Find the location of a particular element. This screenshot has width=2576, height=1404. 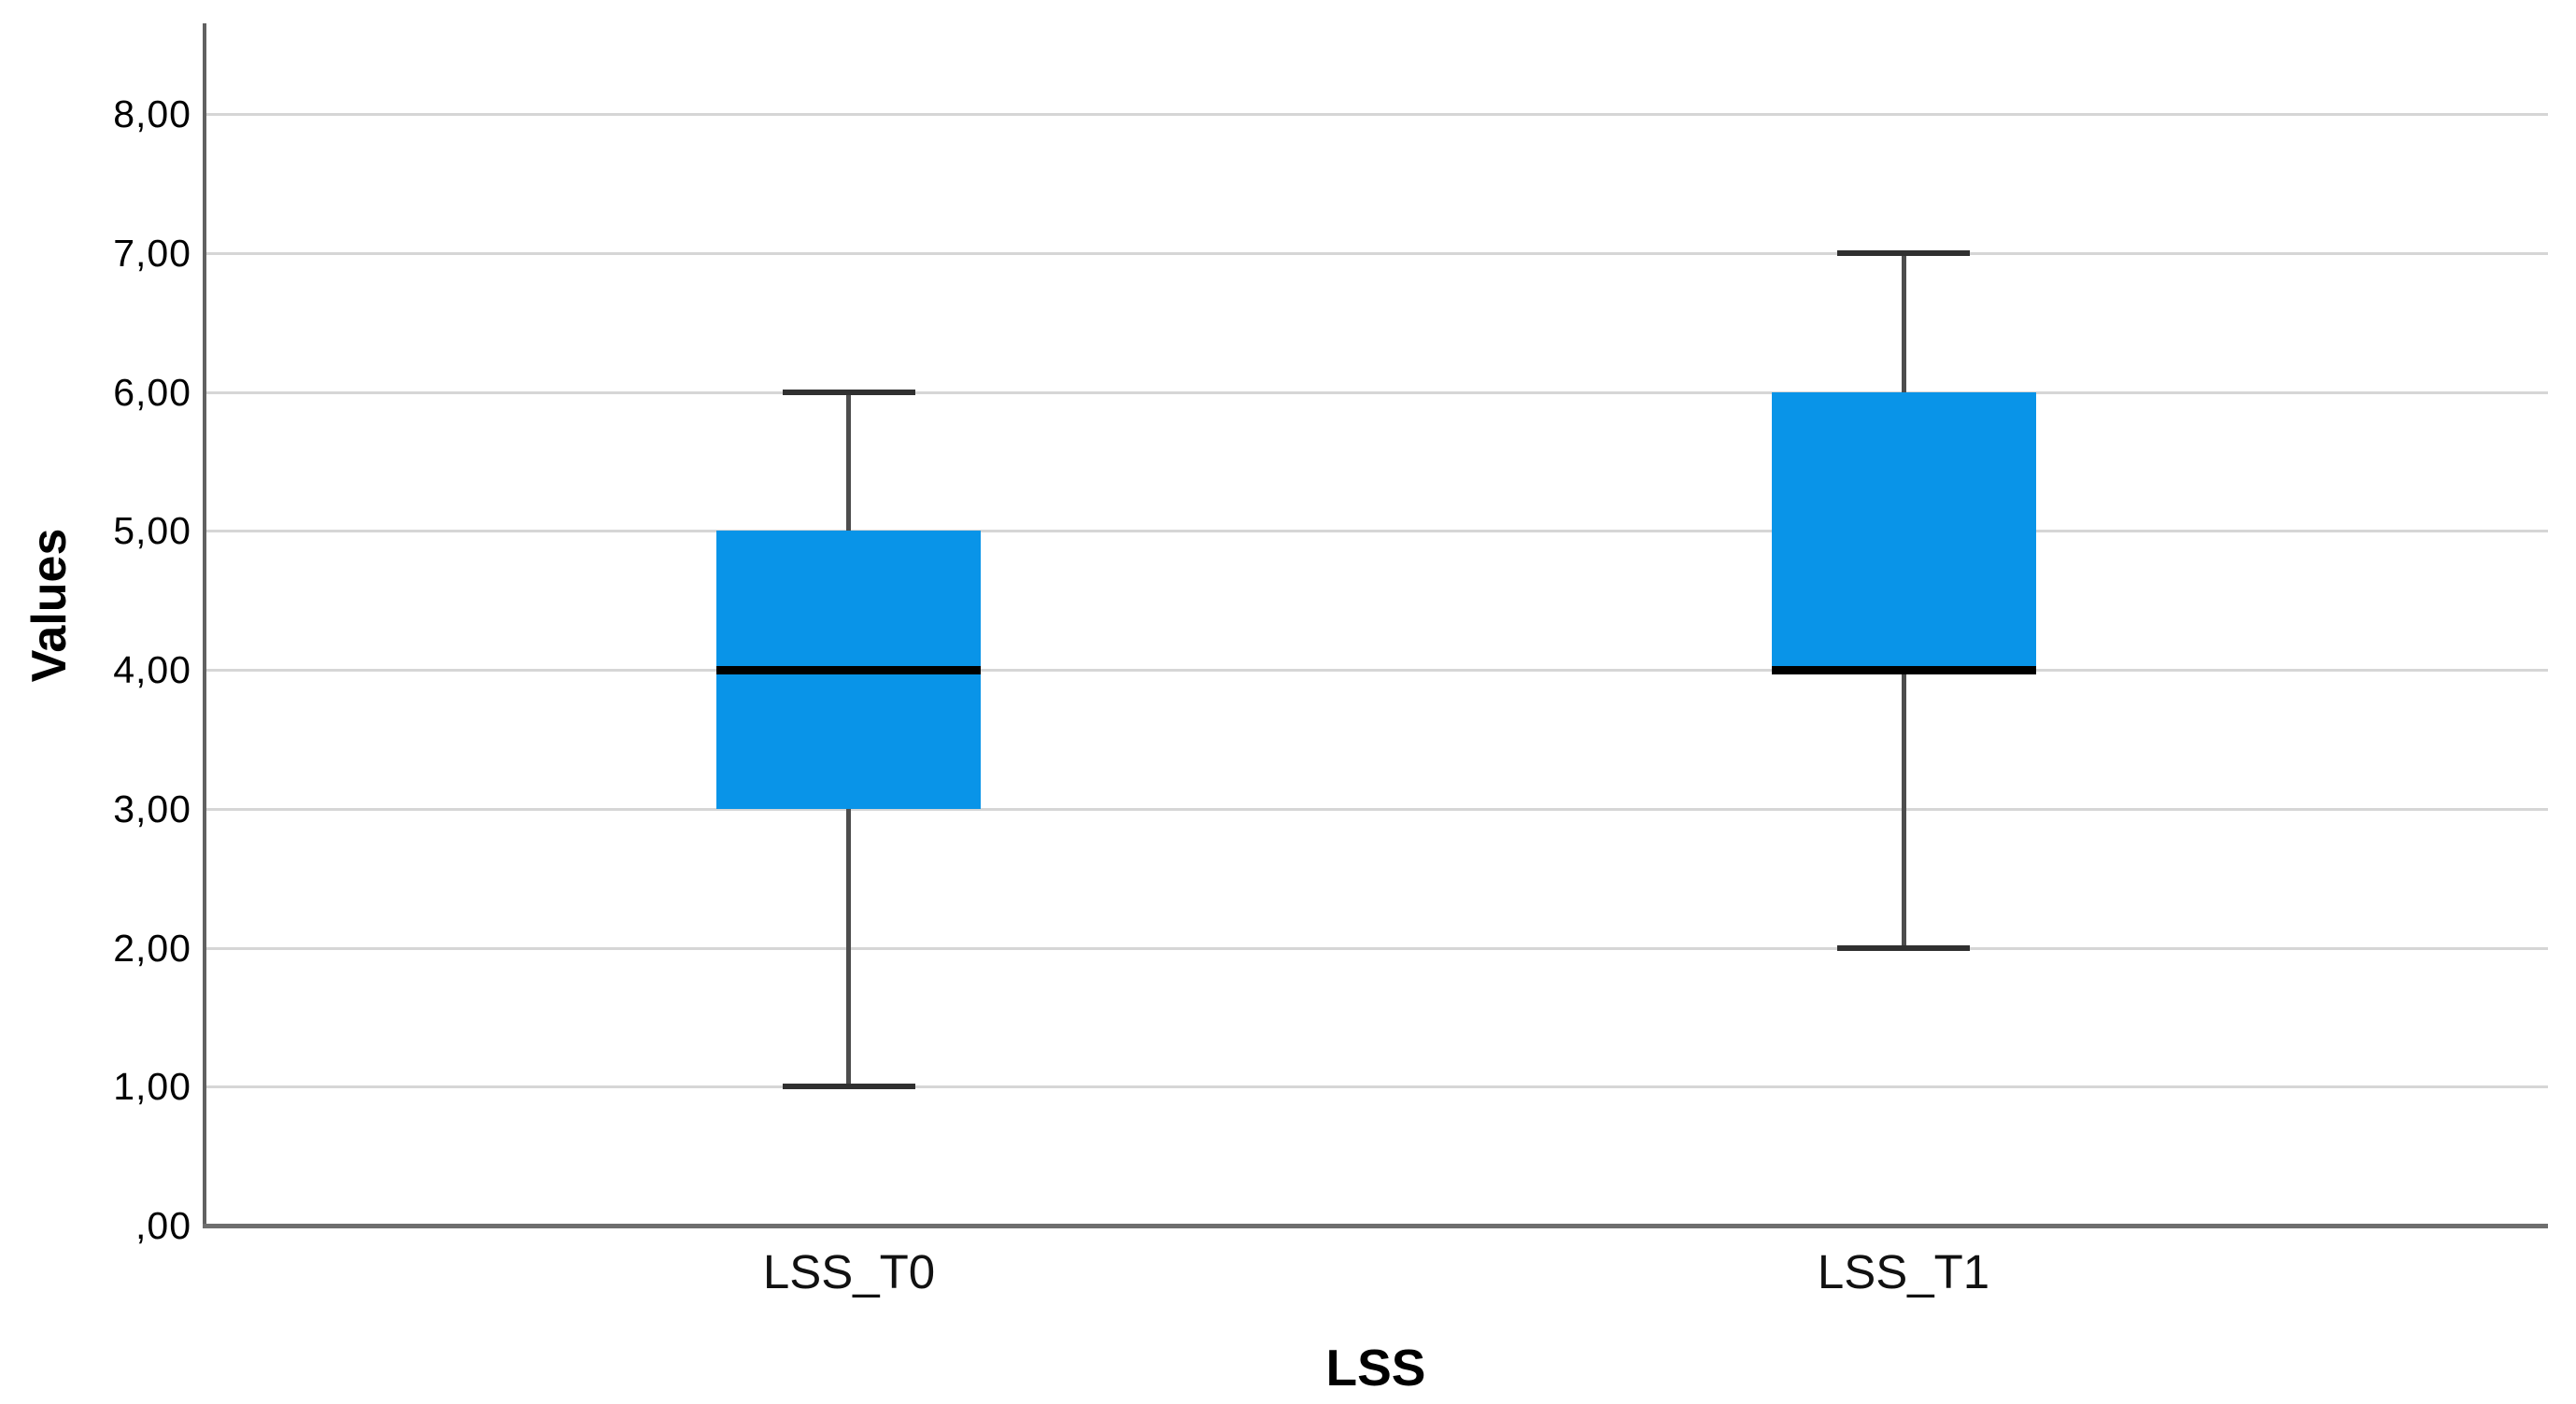

x-axis-title: LSS is located at coordinates (1375, 1368).